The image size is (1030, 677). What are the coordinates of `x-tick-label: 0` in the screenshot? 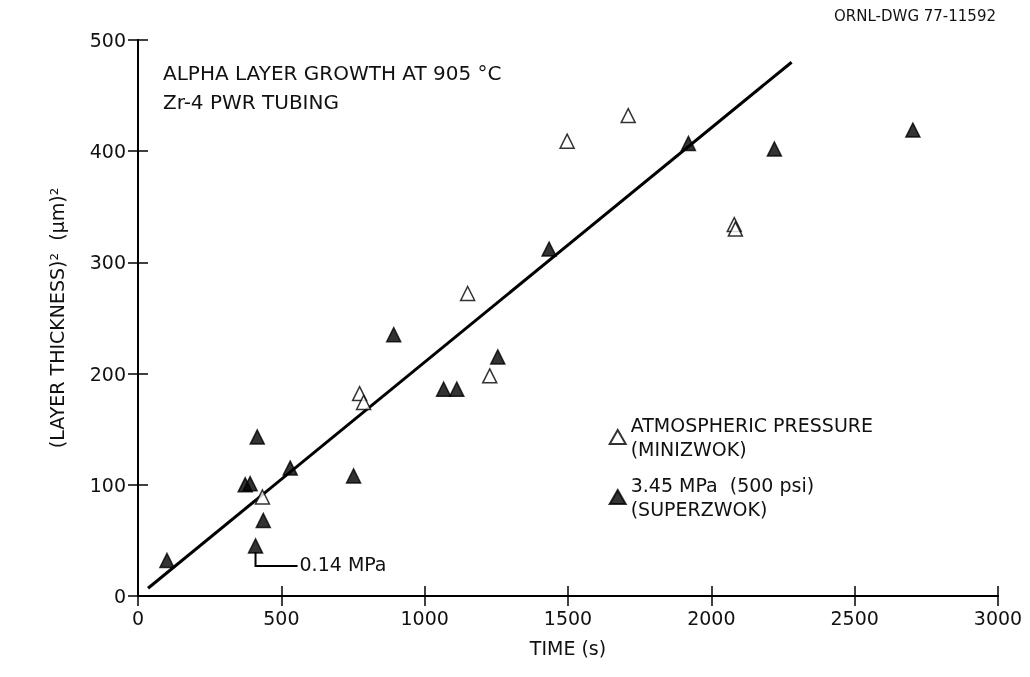 It's located at (138, 617).